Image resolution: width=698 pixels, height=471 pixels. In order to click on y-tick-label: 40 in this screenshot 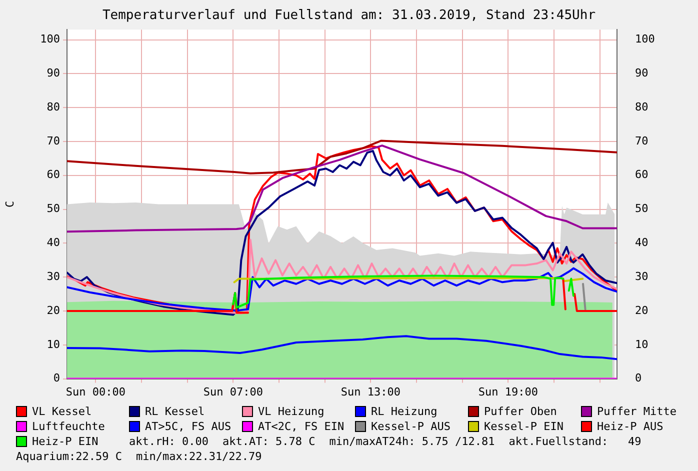, I will do `click(53, 243)`.